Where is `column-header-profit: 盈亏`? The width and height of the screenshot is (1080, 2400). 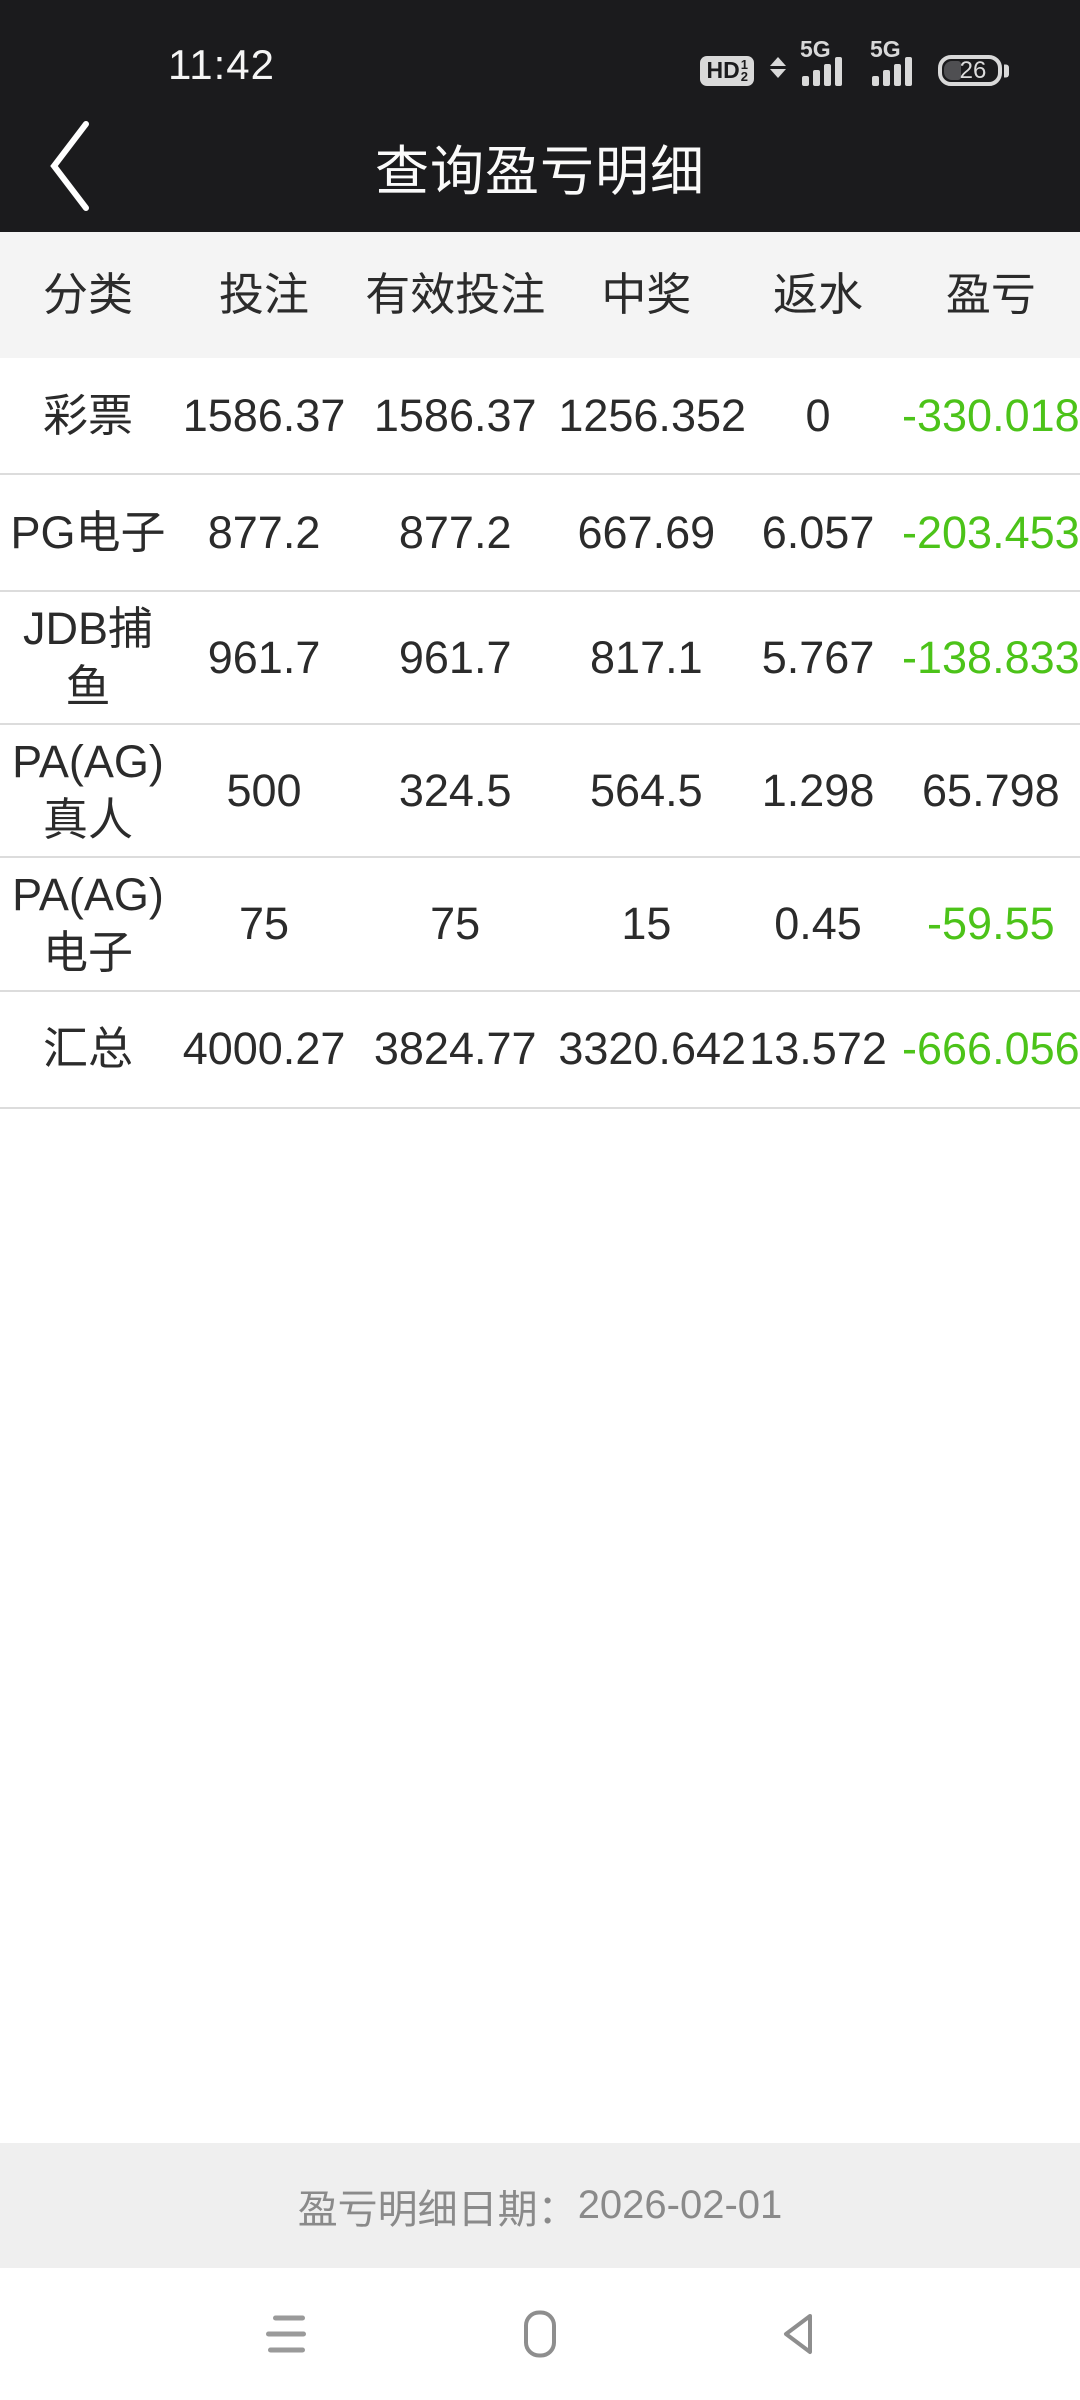 column-header-profit: 盈亏 is located at coordinates (990, 295).